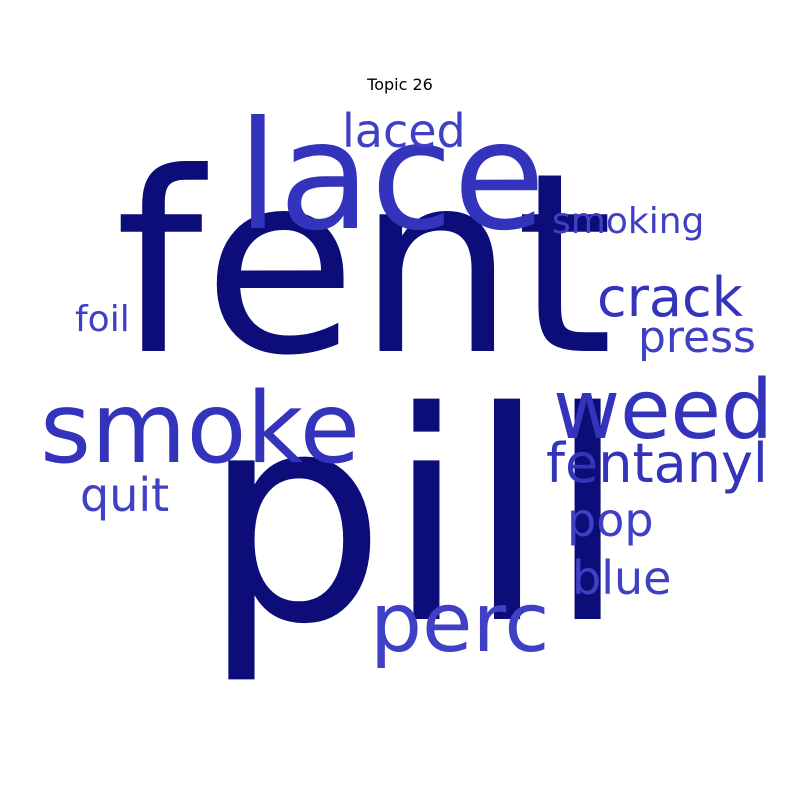  I want to click on word-crack: crack, so click(670, 297).